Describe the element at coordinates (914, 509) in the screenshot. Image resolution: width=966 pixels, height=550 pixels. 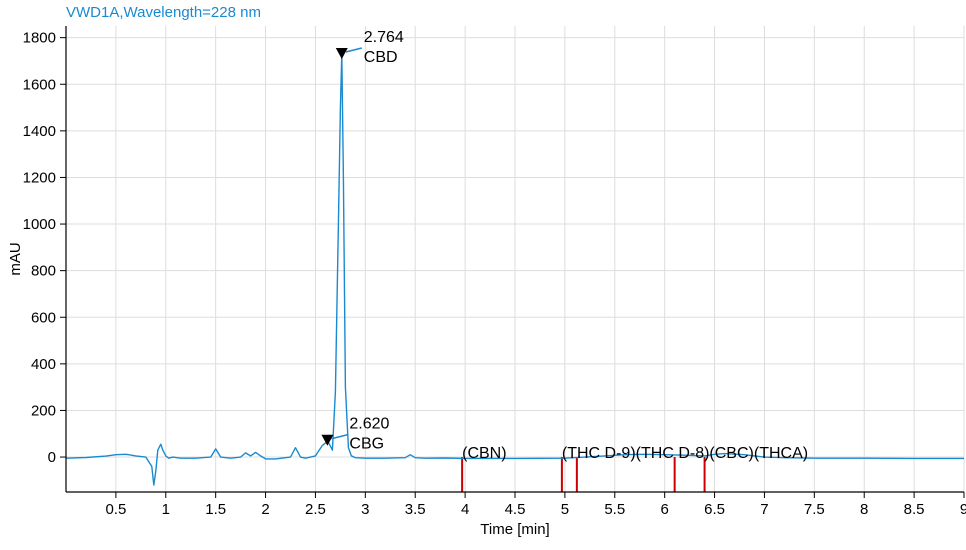
I see `x-tick-label-16: 8.5` at that location.